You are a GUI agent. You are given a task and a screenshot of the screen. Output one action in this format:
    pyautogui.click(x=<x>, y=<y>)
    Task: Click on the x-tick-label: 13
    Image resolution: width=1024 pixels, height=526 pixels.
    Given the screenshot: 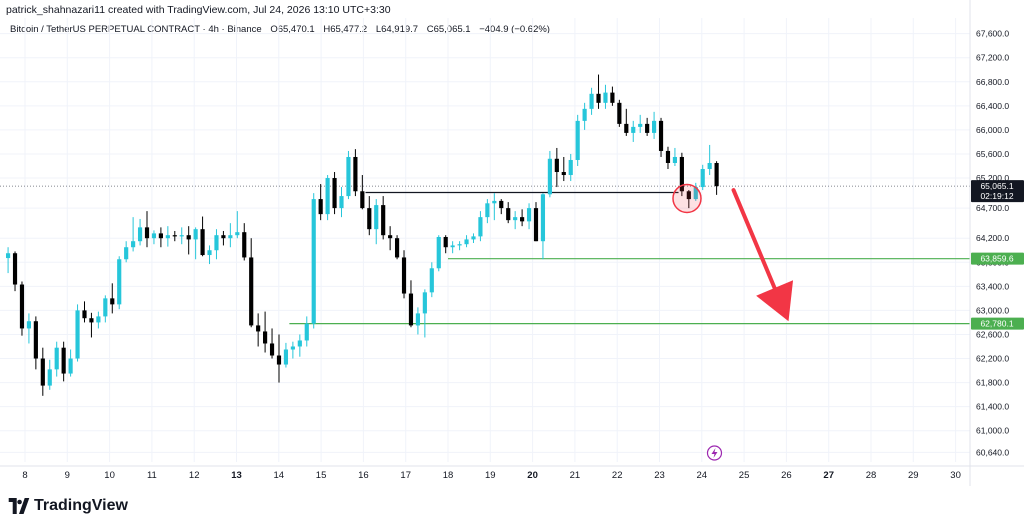 What is the action you would take?
    pyautogui.click(x=236, y=475)
    